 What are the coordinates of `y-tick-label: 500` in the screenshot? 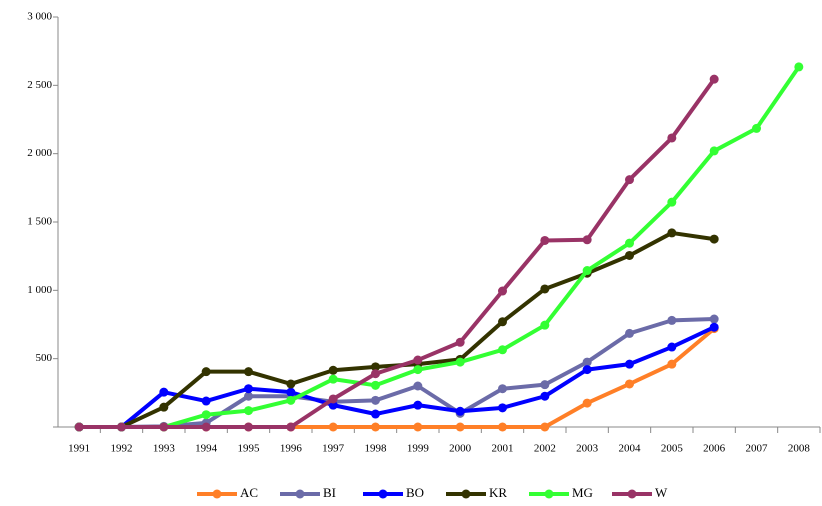 It's located at (44, 358).